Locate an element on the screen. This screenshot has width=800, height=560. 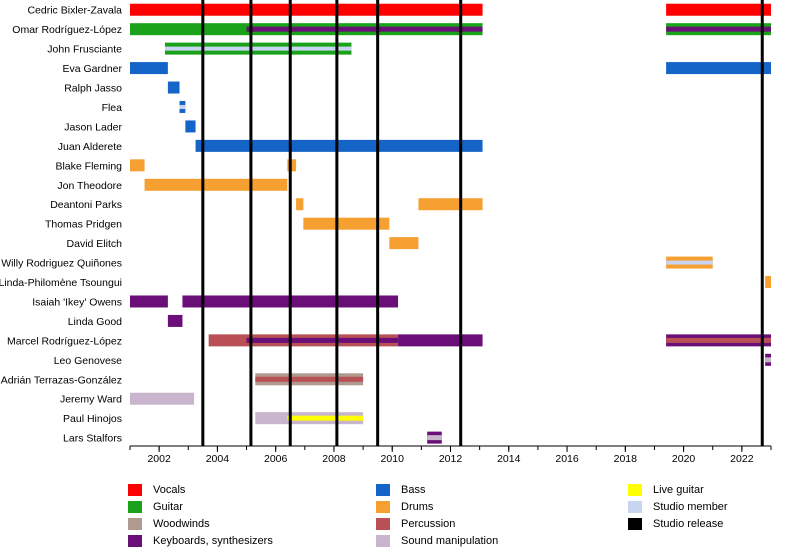
member-label: Deantoni Parks is located at coordinates (86, 205).